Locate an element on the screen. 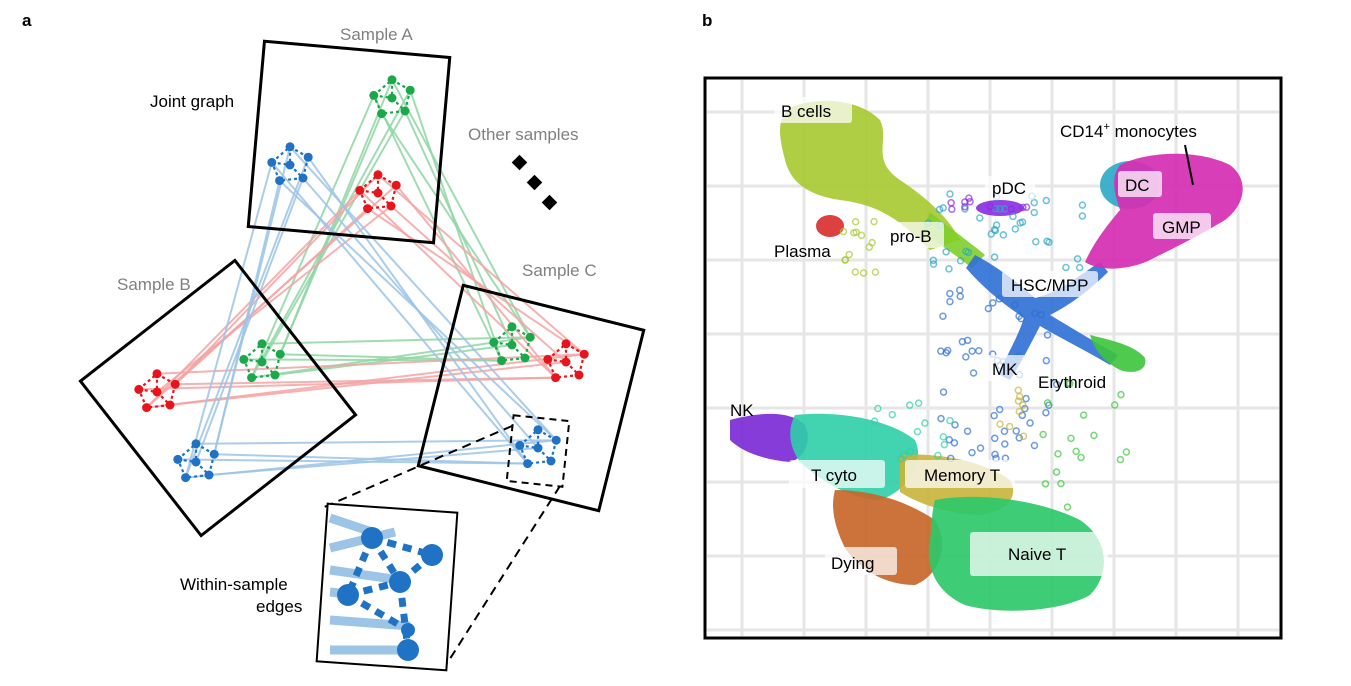 Image resolution: width=1351 pixels, height=686 pixels. cluster-b-cells is located at coordinates (870, 175).